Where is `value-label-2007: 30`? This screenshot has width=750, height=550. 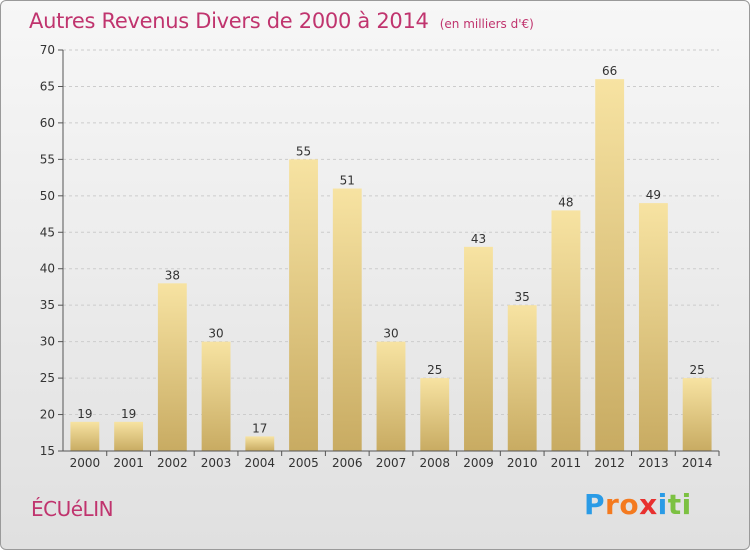 value-label-2007: 30 is located at coordinates (390, 334).